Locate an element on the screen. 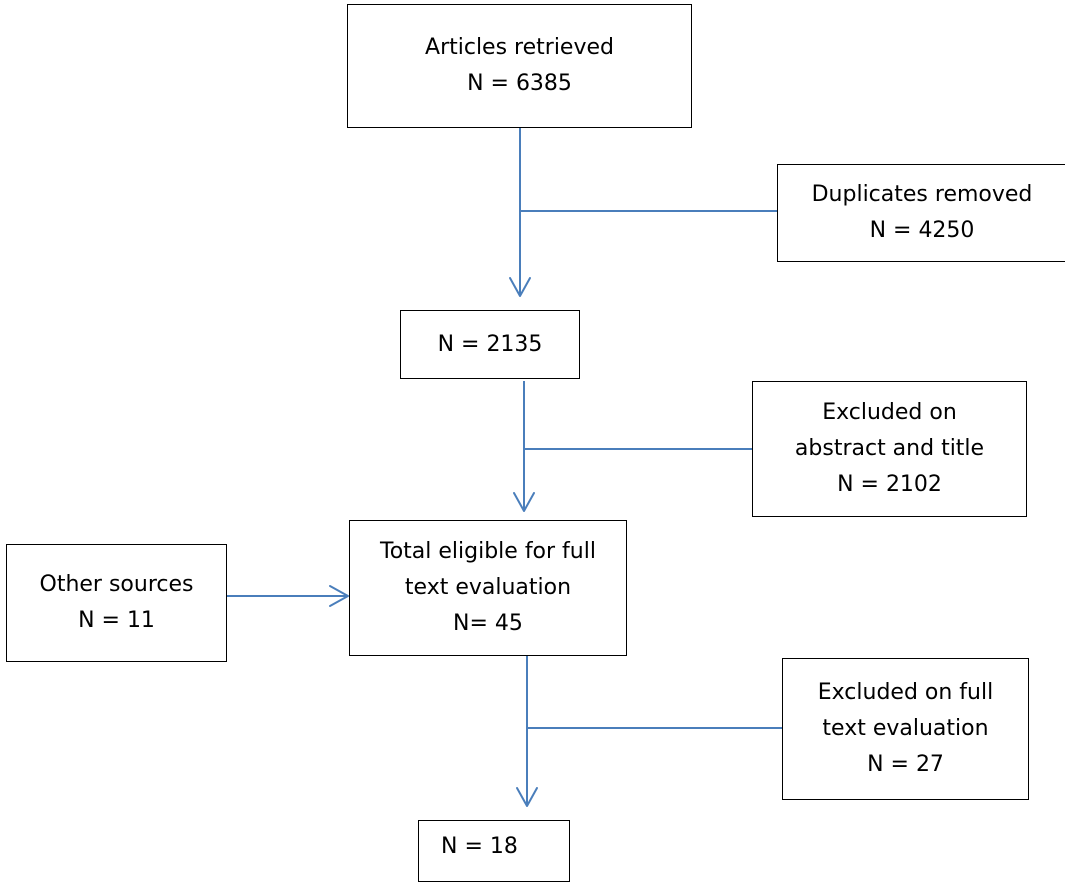  box-included: N = 18 is located at coordinates (494, 851).